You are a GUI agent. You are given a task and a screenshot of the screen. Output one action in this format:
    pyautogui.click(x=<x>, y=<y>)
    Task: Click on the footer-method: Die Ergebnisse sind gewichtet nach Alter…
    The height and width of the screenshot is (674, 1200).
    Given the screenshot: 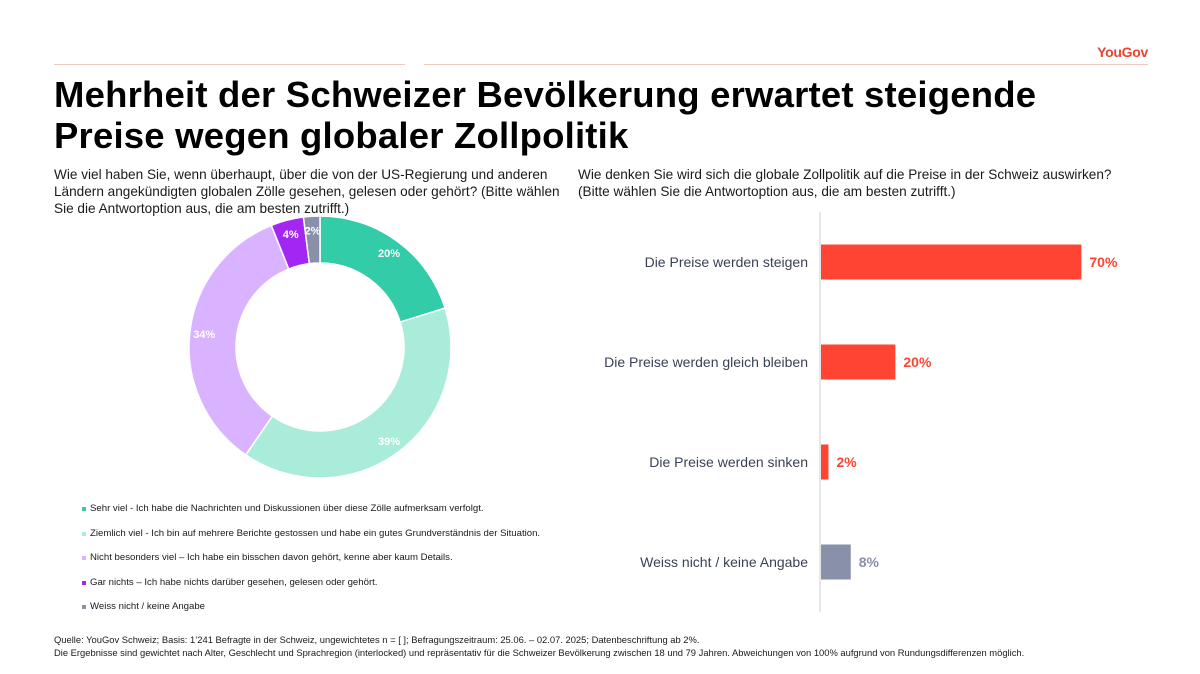 What is the action you would take?
    pyautogui.click(x=539, y=652)
    